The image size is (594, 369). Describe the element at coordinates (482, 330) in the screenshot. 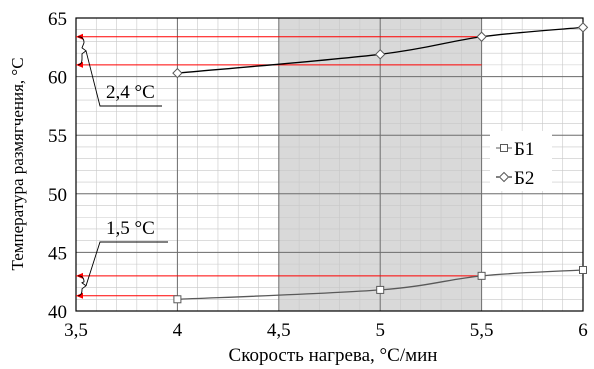

I see `x-tick-label: 5,5` at that location.